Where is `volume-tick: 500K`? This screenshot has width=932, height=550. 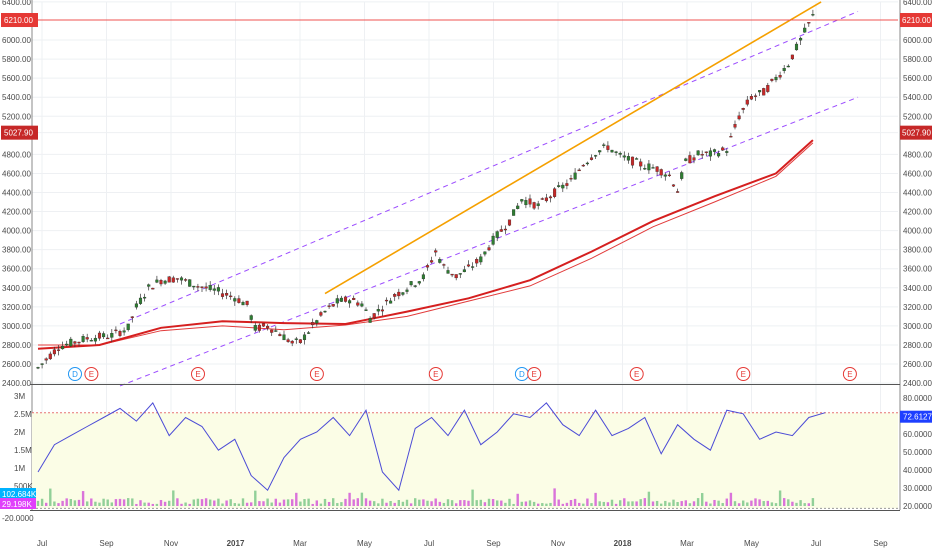
volume-tick: 500K is located at coordinates (23, 486).